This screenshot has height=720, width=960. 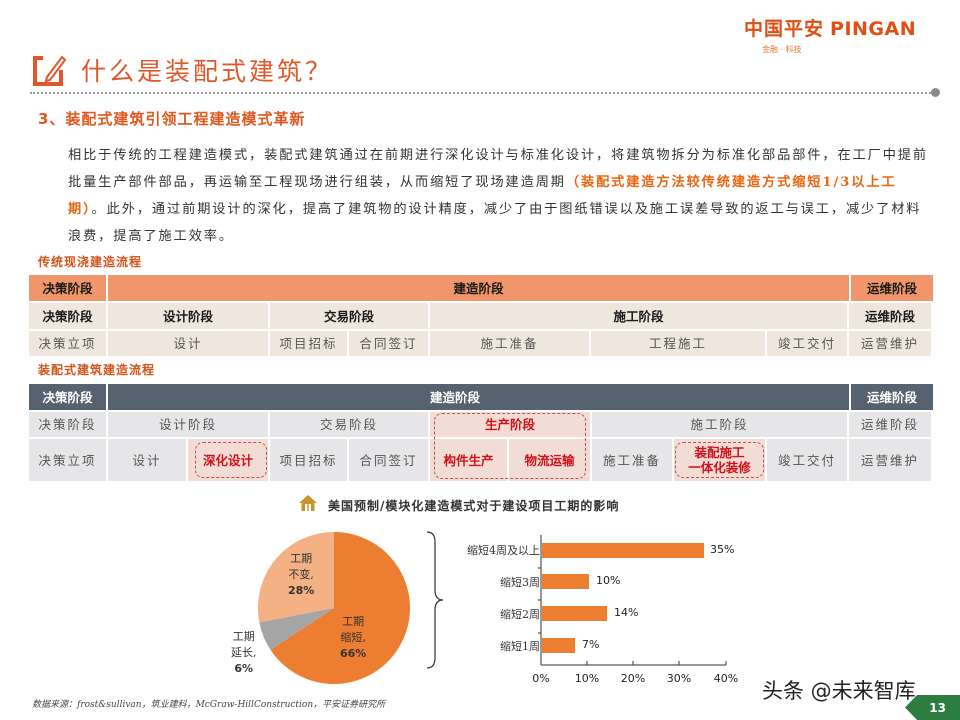 I want to click on pie-label-shorten: 工期 缩短, 66%, so click(x=353, y=637).